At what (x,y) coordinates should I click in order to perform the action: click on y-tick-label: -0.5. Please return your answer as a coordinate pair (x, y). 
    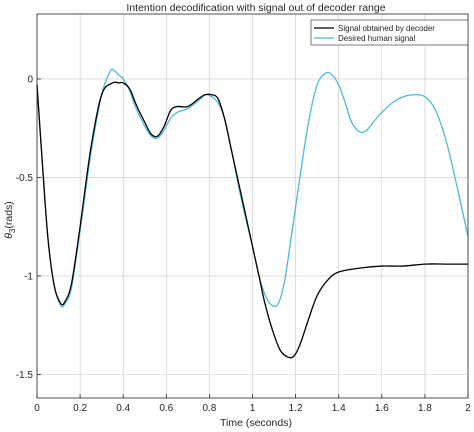
    Looking at the image, I should click on (25, 178).